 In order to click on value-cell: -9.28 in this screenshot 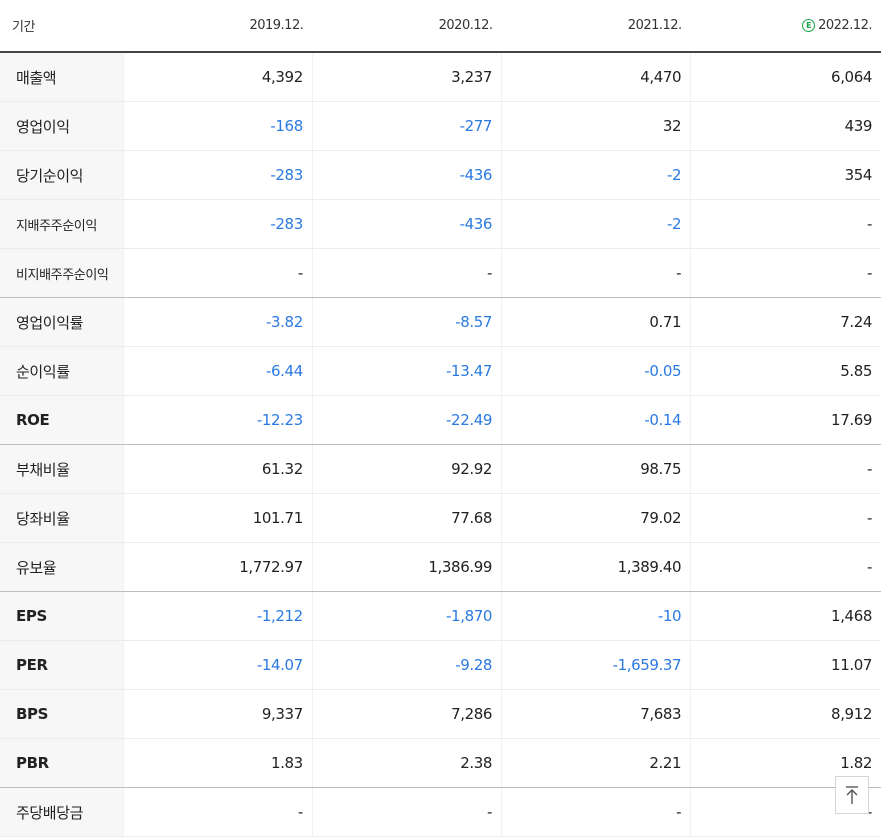, I will do `click(406, 665)`.